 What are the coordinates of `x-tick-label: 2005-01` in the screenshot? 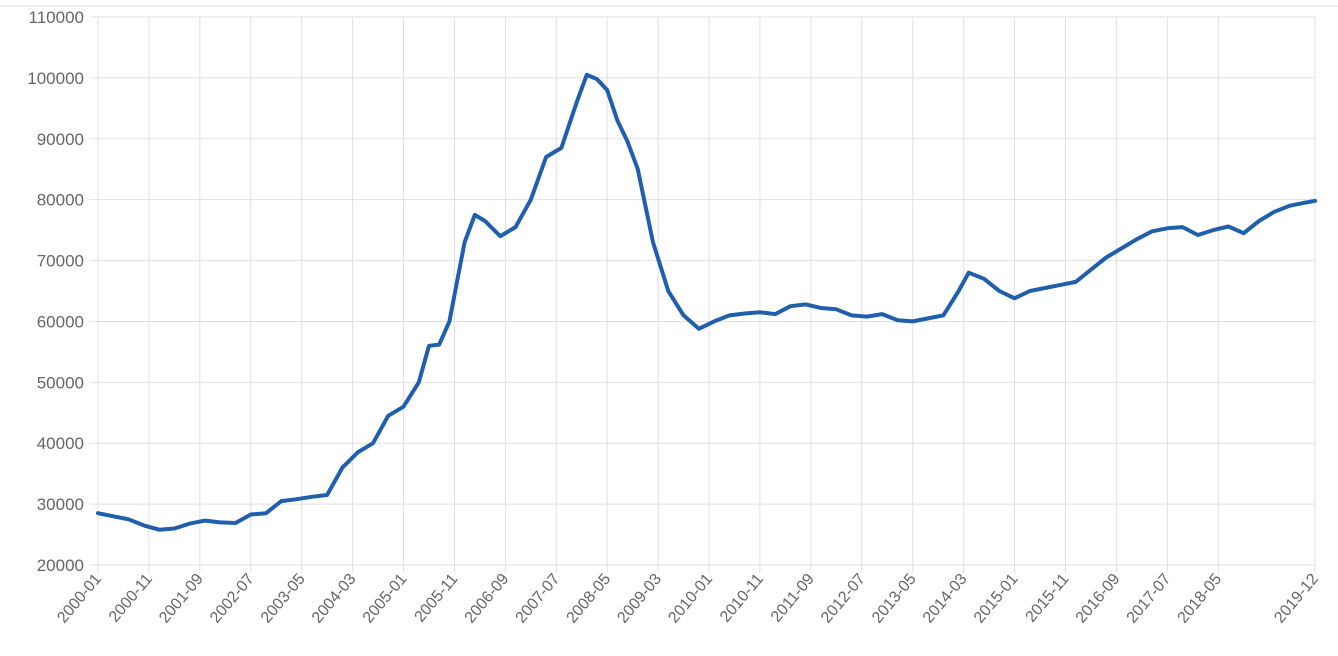 It's located at (385, 599).